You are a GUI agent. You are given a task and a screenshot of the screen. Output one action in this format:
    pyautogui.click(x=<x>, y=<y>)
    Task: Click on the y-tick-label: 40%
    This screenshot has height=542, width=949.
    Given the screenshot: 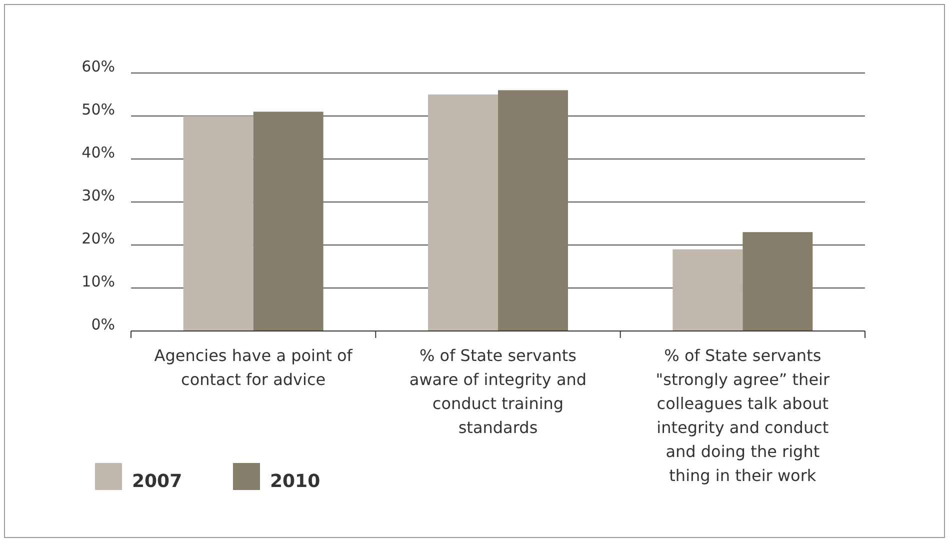 What is the action you would take?
    pyautogui.click(x=98, y=153)
    